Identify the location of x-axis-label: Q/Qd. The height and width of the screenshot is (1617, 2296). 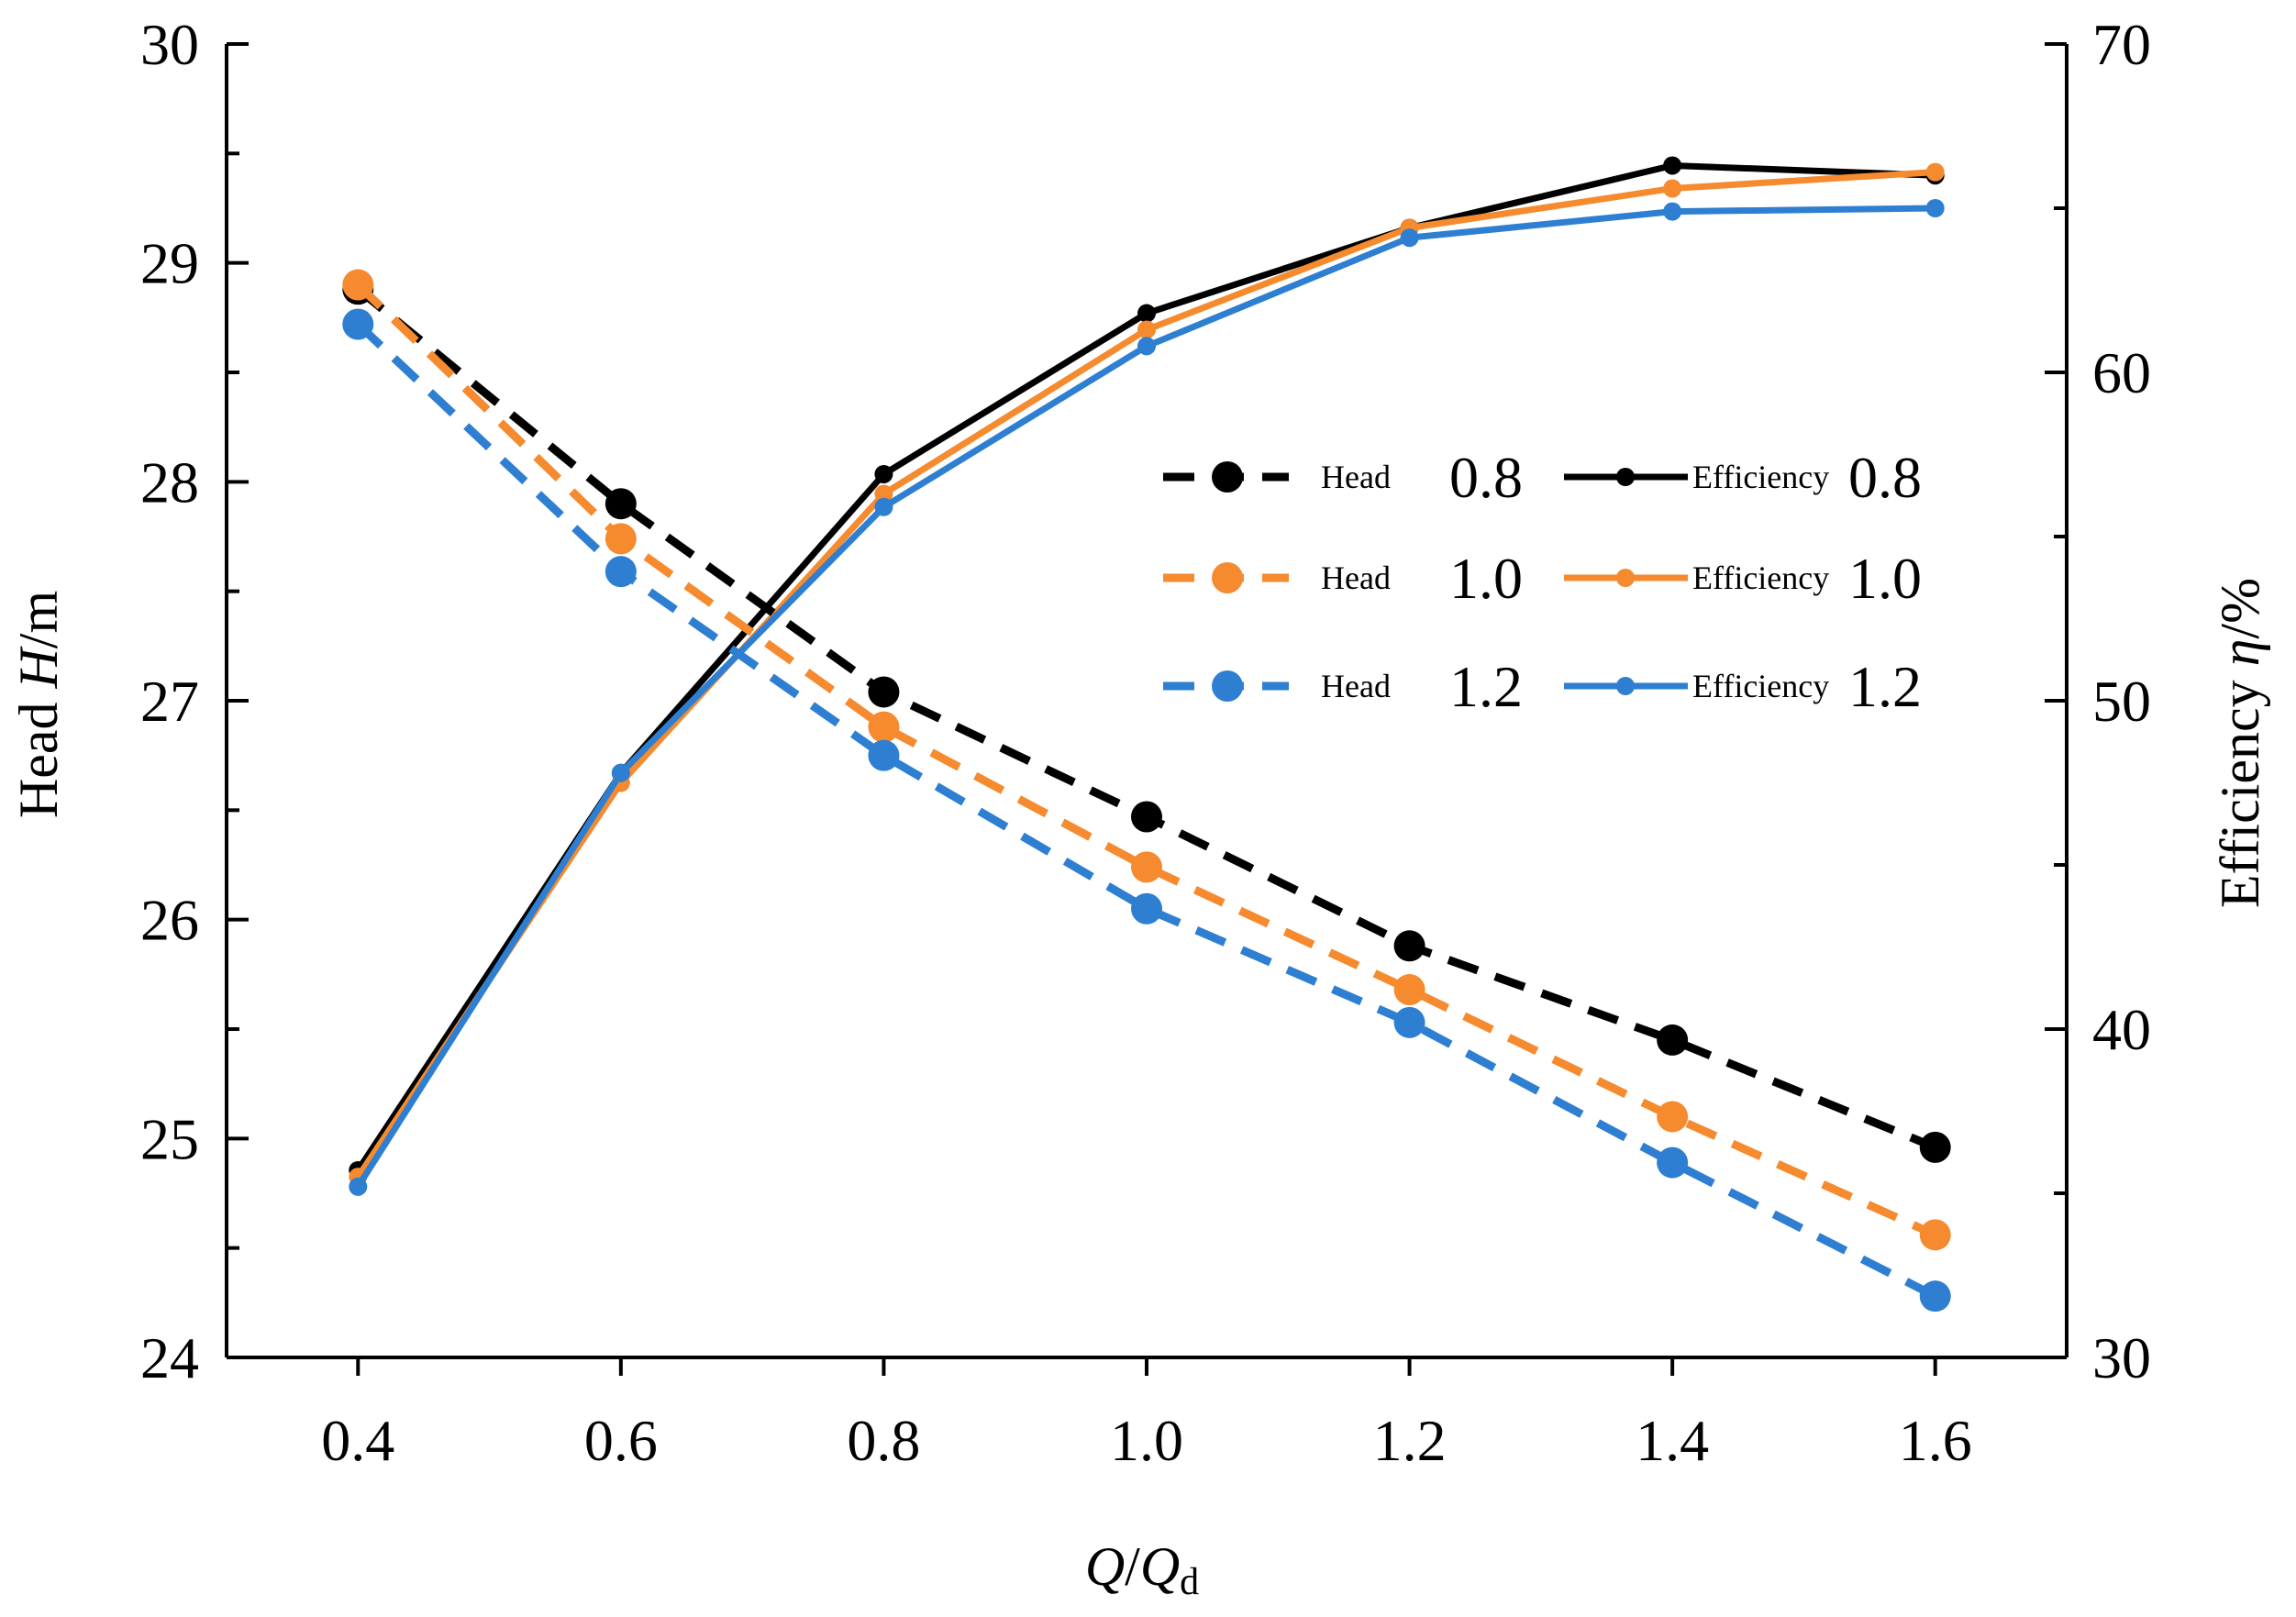
(1142, 1569).